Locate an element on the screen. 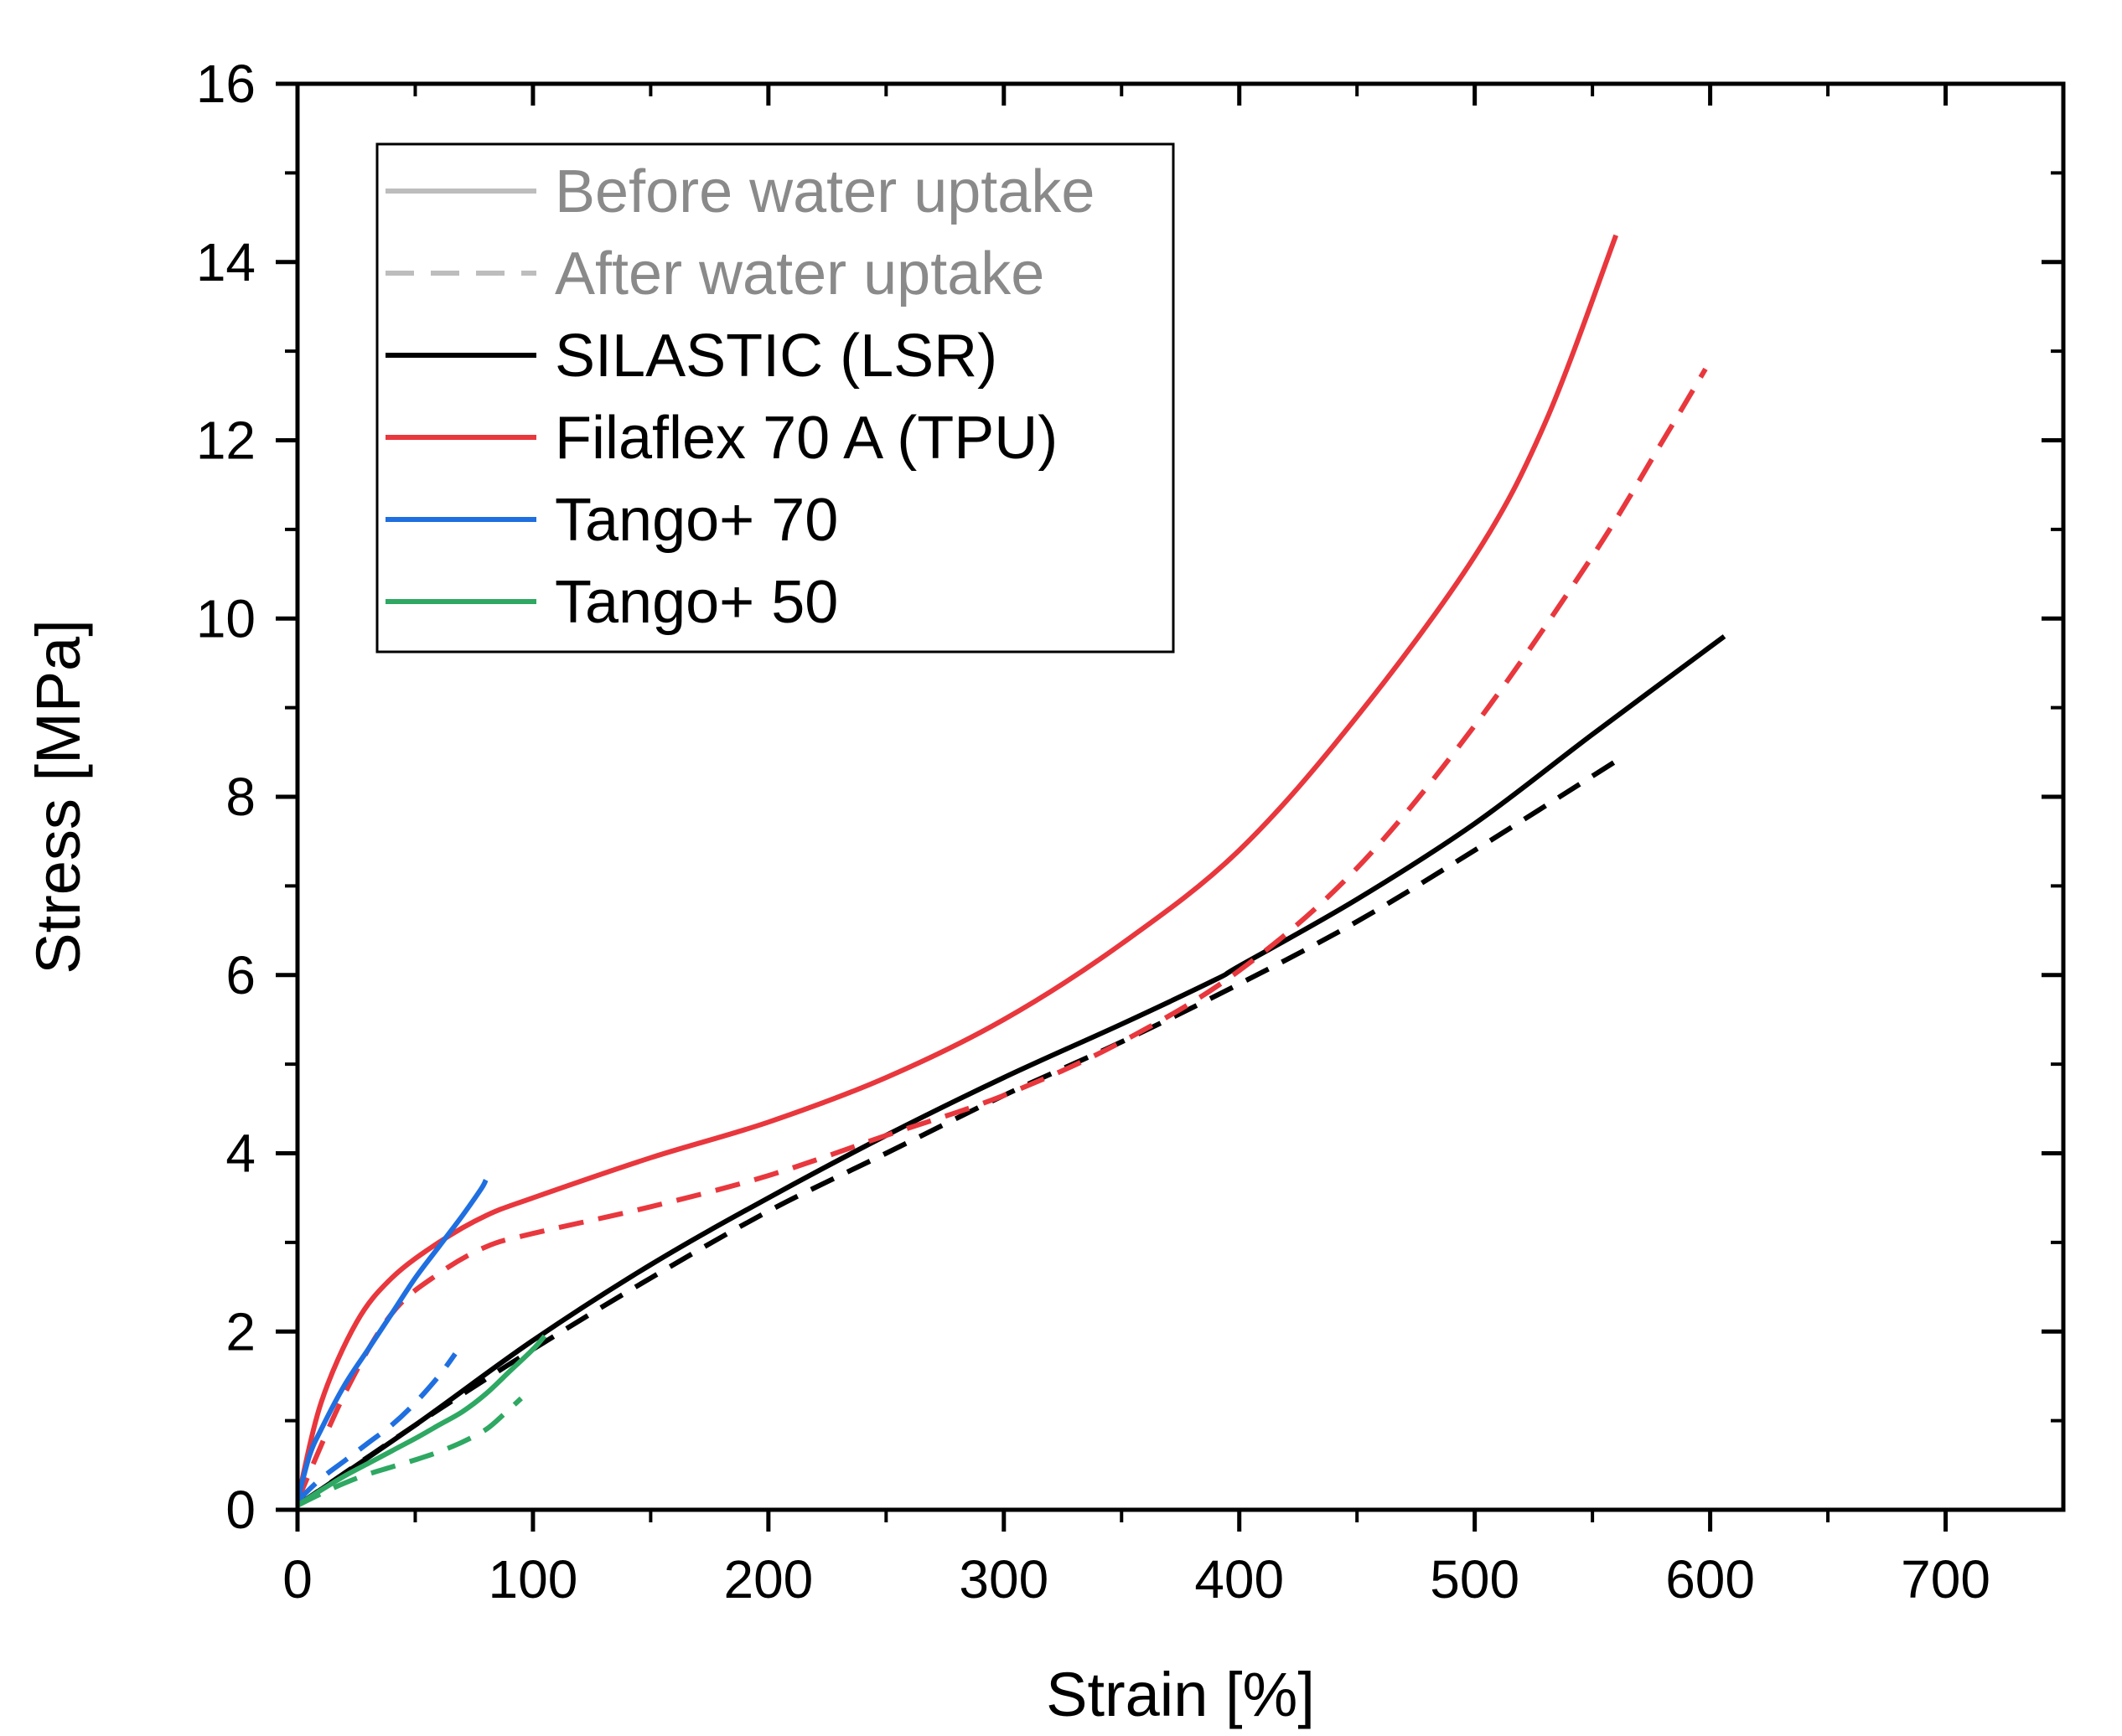  legend-label: Tango+ 50 is located at coordinates (696, 602).